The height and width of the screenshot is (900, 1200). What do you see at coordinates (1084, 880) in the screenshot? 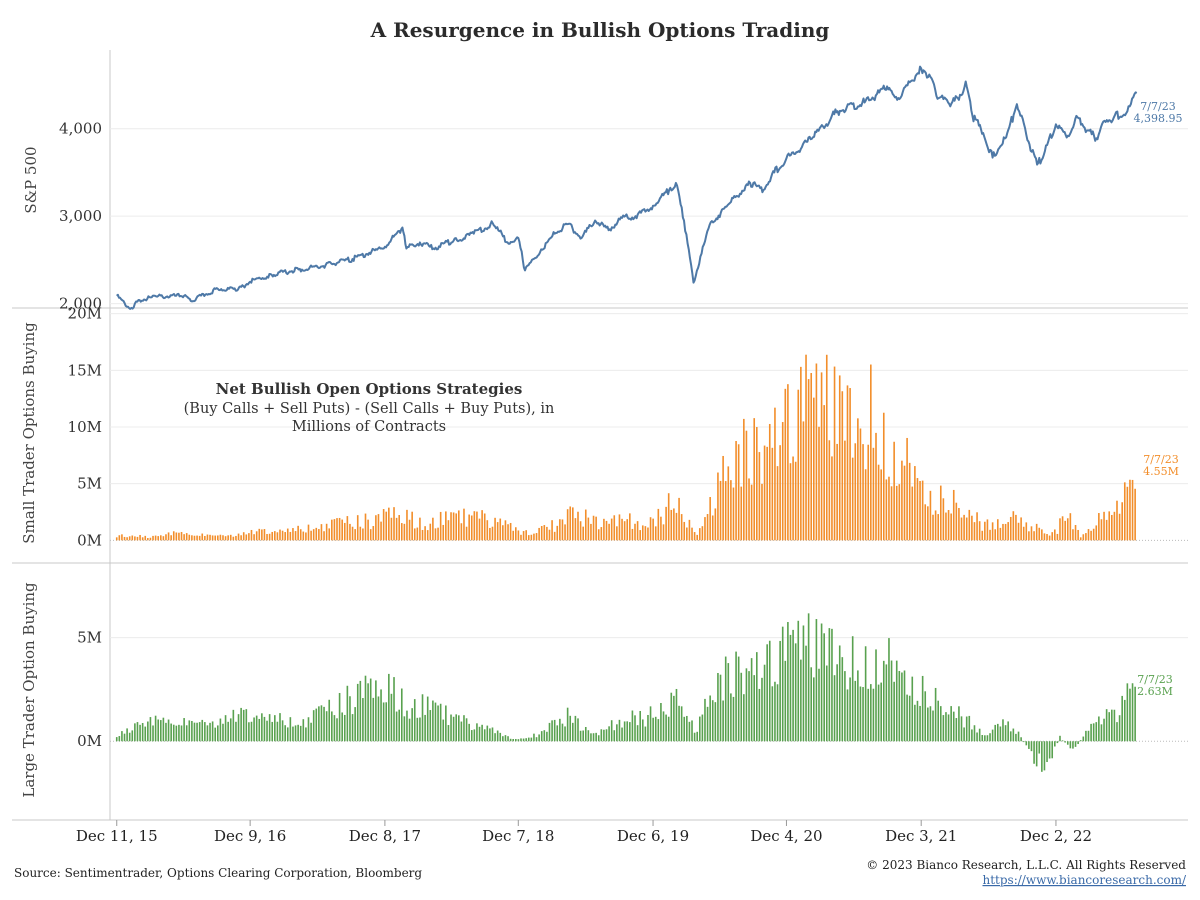
I see `website-link: https://www.biancoresearch.com/` at bounding box center [1084, 880].